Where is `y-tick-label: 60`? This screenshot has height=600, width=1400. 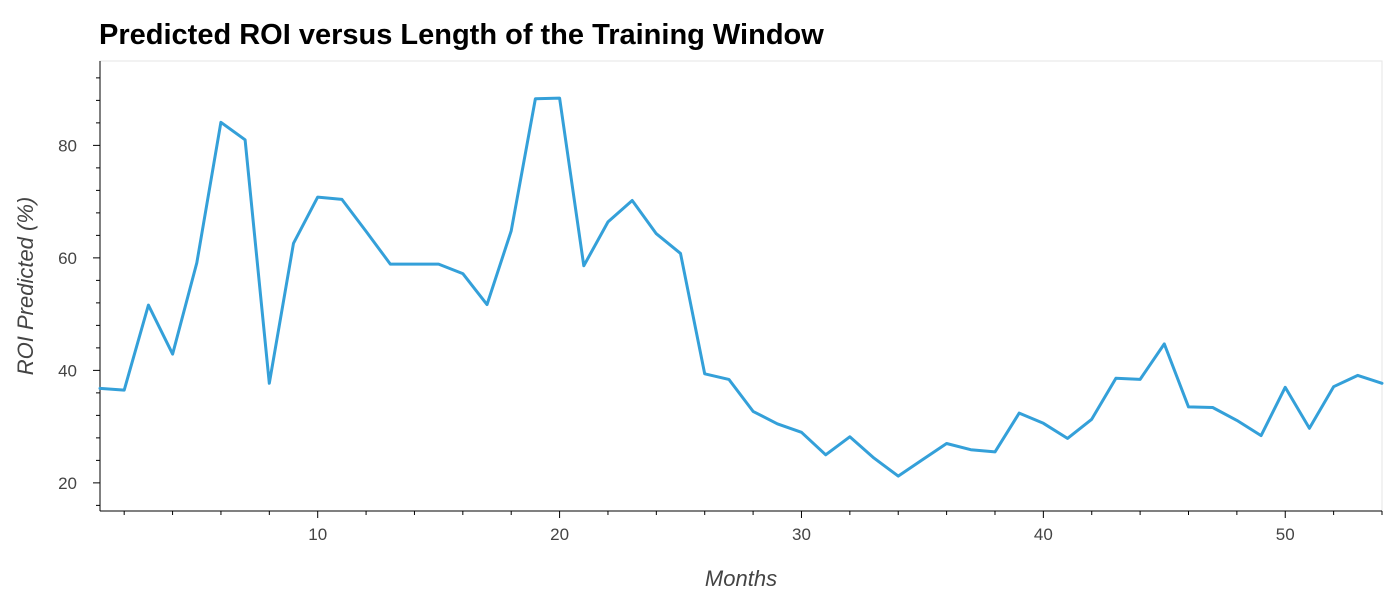
y-tick-label: 60 is located at coordinates (67, 258).